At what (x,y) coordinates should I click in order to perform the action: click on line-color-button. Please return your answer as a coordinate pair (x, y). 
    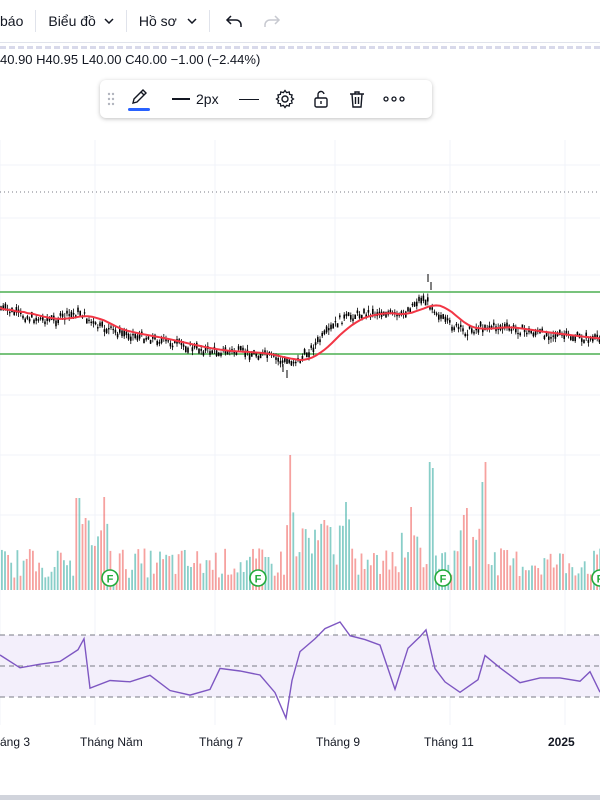
    Looking at the image, I should click on (139, 99).